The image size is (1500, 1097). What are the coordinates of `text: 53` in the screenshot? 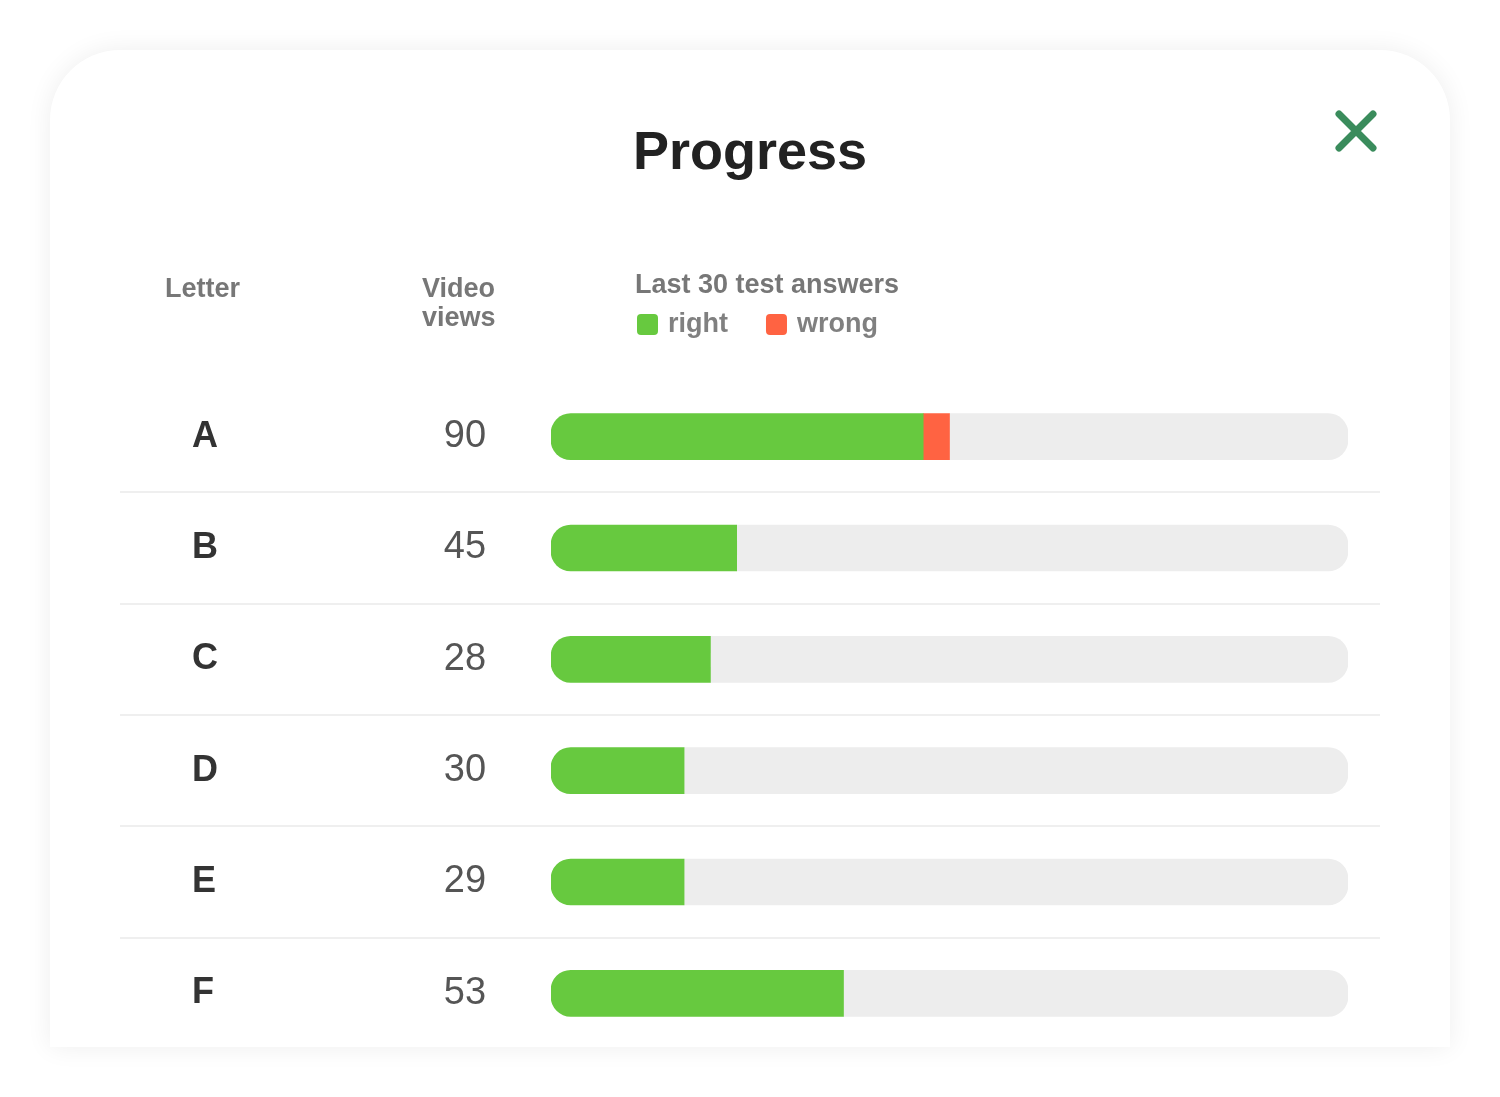 It's located at (465, 990).